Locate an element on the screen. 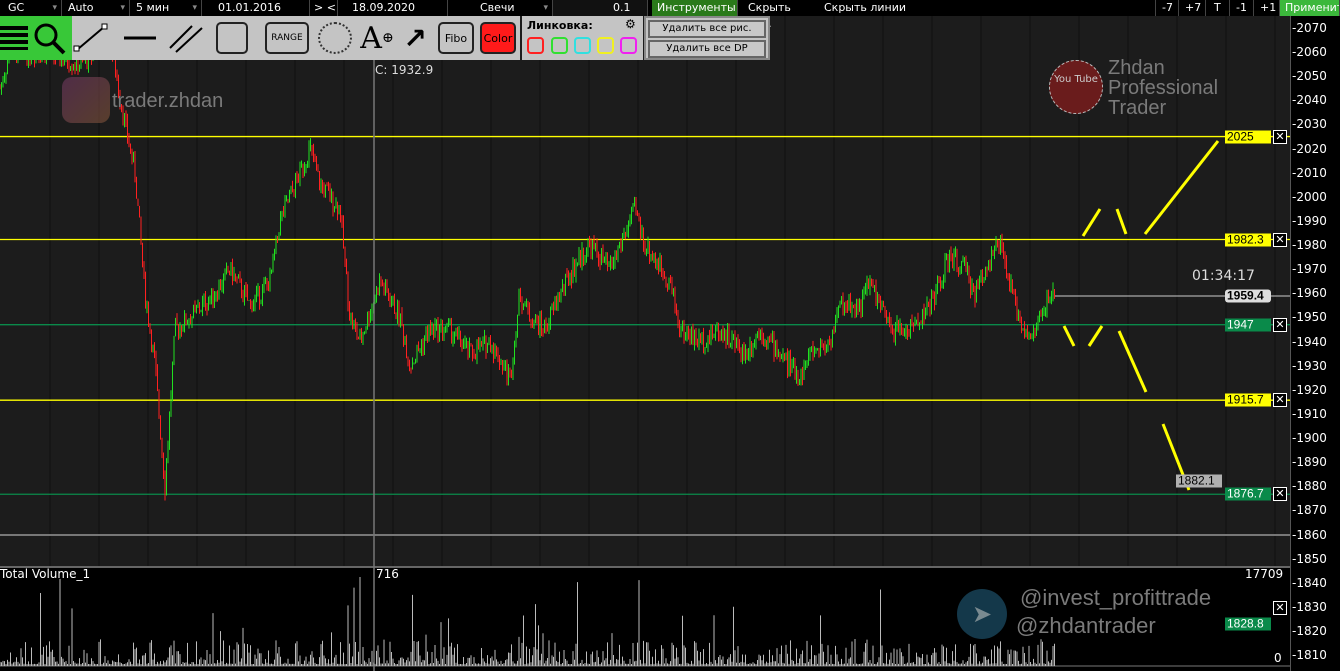 The image size is (1340, 671). y-tick-label: -1850 is located at coordinates (1309, 558).